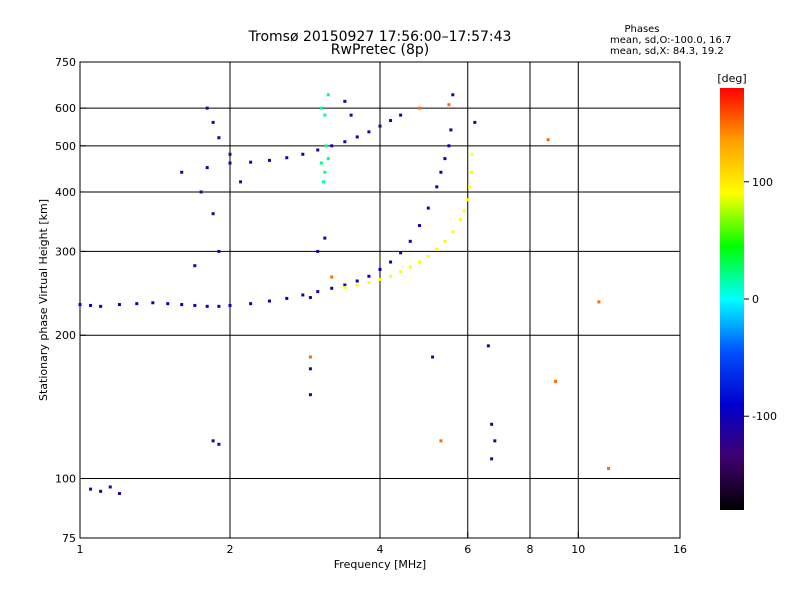 This screenshot has height=600, width=800. I want to click on x-axis-label: Frequency [MHz], so click(380, 564).